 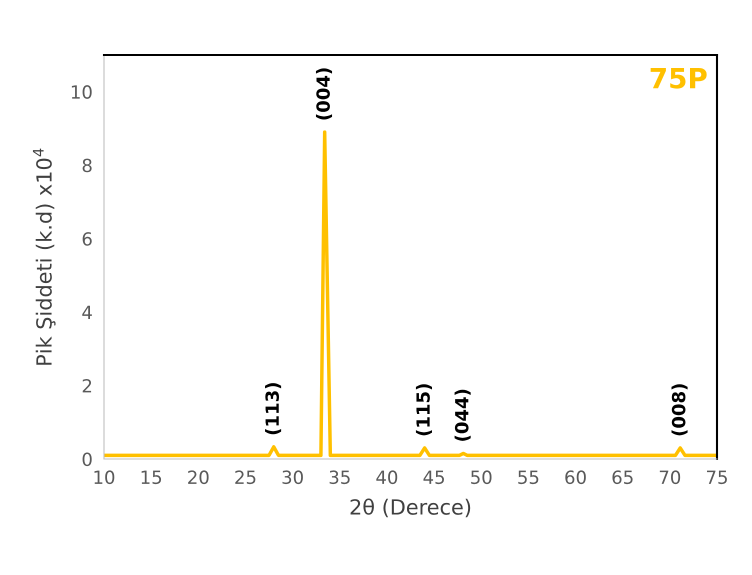 I want to click on x-tick-label: 75, so click(x=716, y=477).